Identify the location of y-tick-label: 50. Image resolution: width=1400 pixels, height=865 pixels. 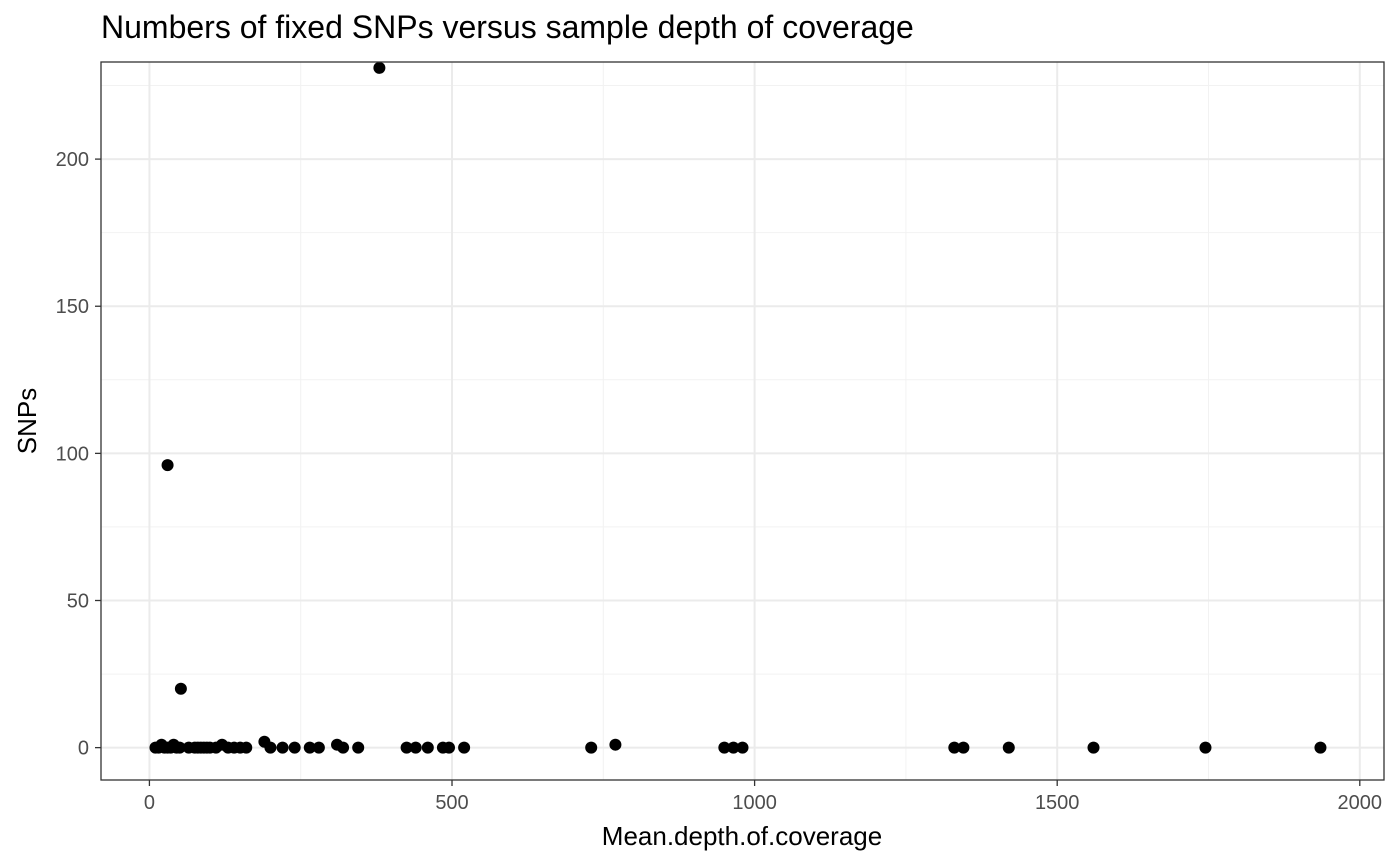
(78, 602).